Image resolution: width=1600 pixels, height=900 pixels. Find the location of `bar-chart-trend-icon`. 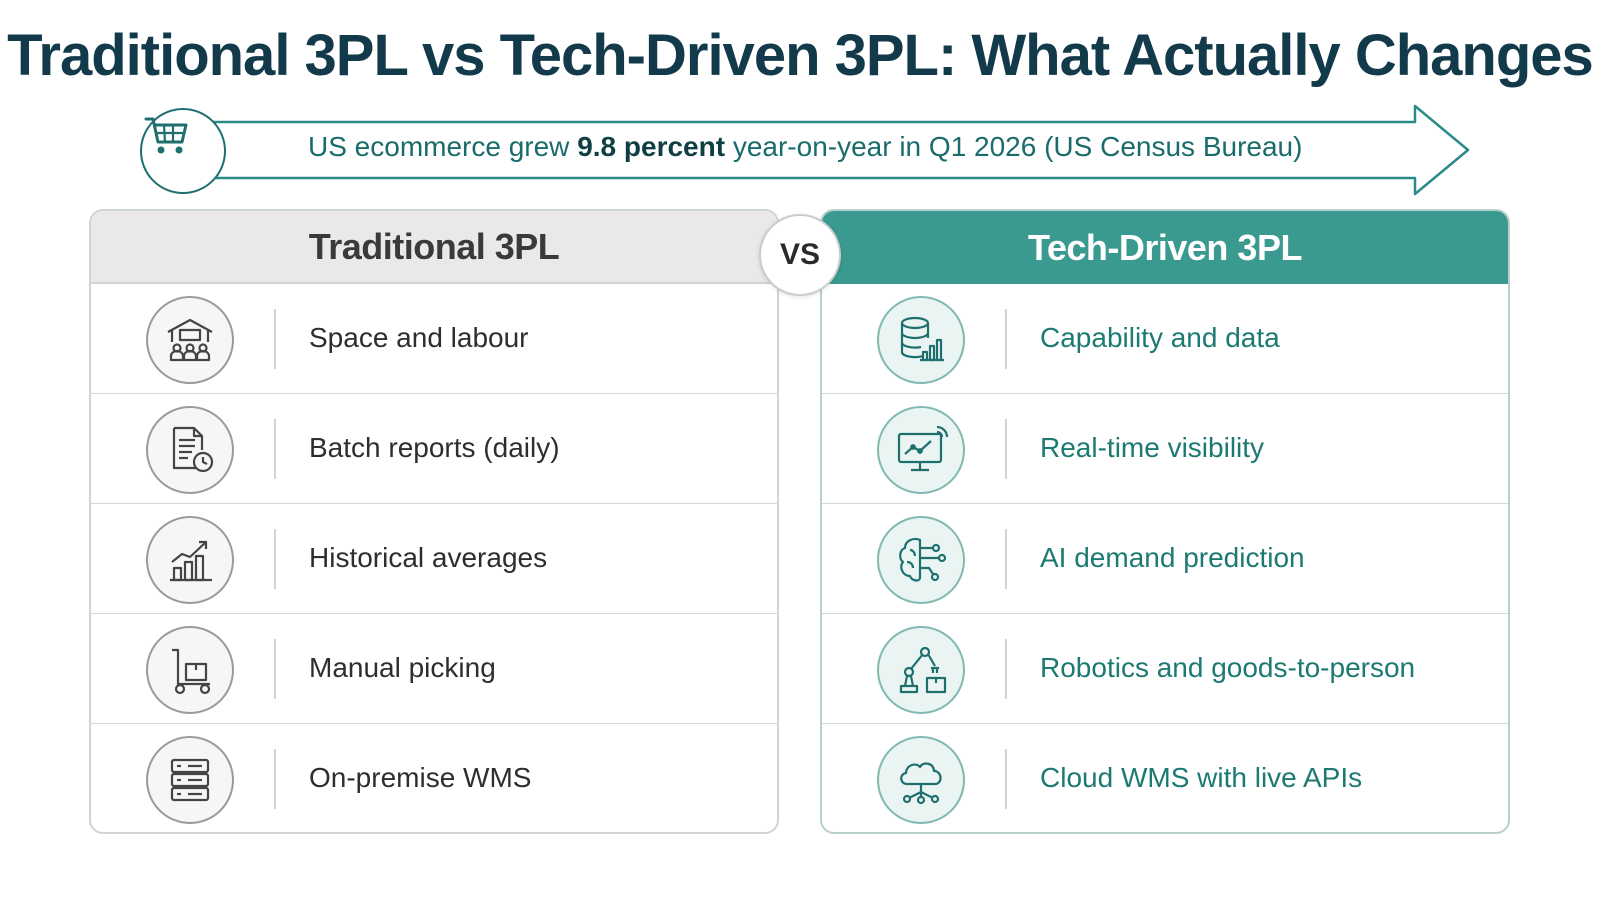

bar-chart-trend-icon is located at coordinates (190, 560).